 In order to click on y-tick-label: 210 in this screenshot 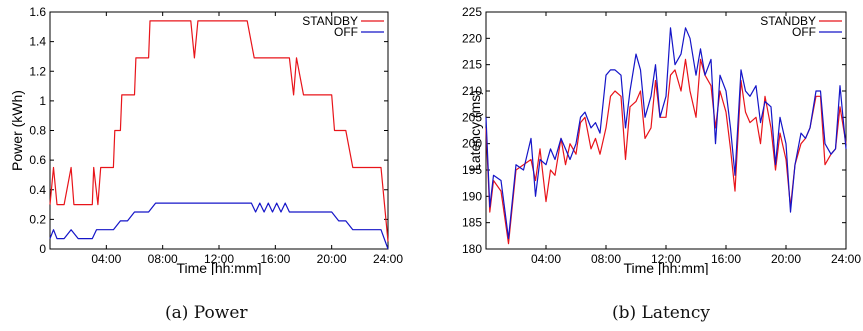, I will do `click(472, 91)`.